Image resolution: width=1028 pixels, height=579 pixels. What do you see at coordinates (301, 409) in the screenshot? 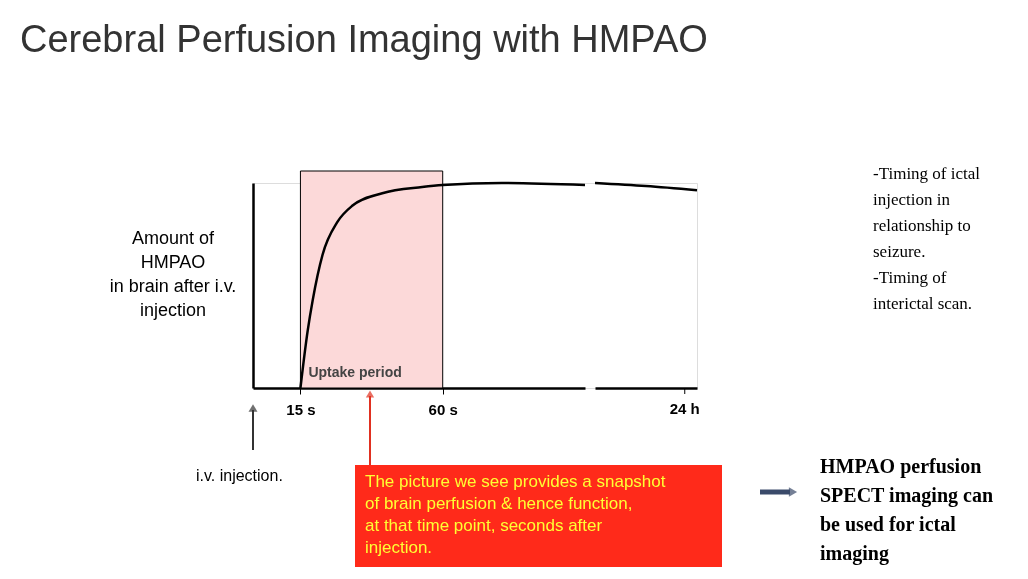
I see `x-tick-label: 15 s` at bounding box center [301, 409].